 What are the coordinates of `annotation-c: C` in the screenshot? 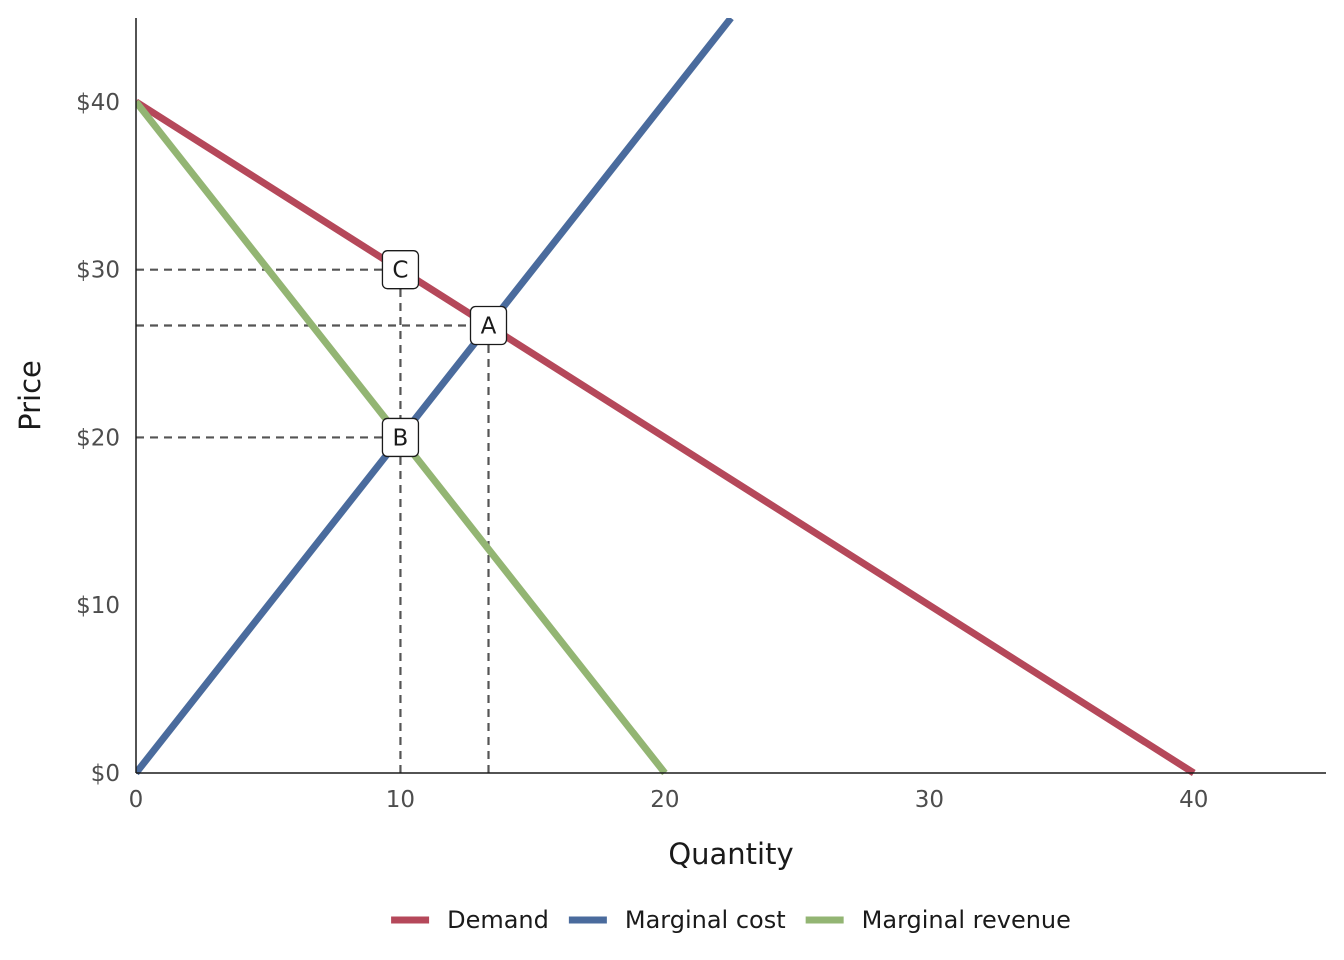 It's located at (400, 270).